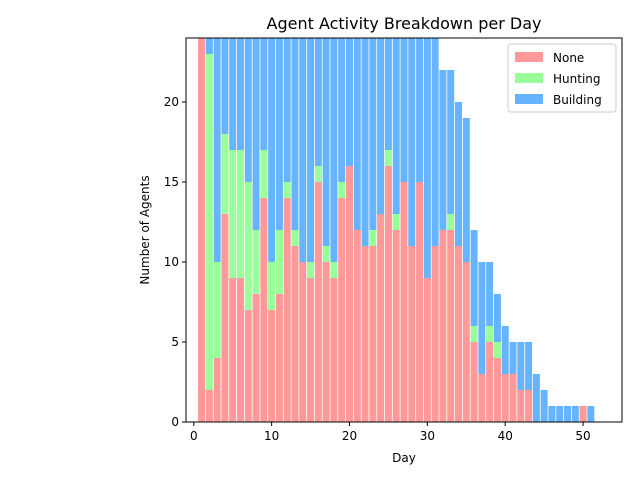 The width and height of the screenshot is (640, 480). Describe the element at coordinates (194, 436) in the screenshot. I see `x-tick-label: 0` at that location.